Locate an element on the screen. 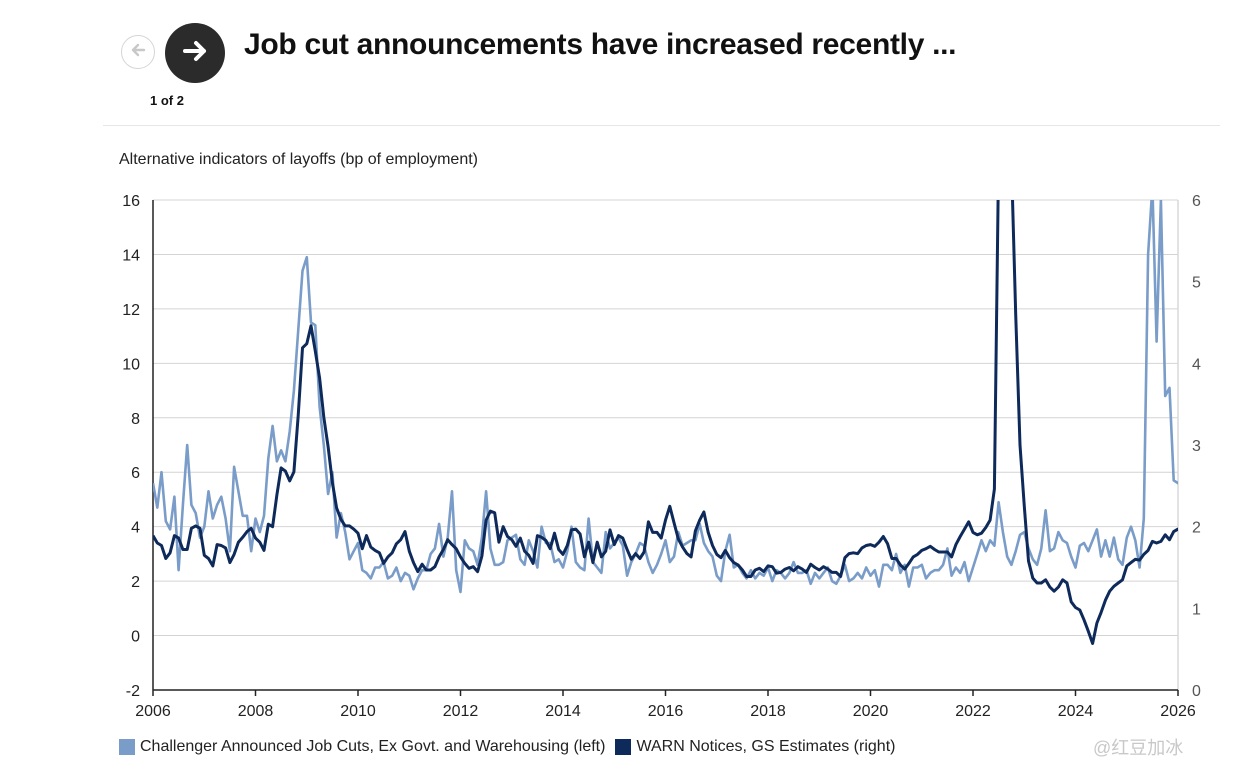 The image size is (1255, 772). x-tick-label: 2016 is located at coordinates (666, 711).